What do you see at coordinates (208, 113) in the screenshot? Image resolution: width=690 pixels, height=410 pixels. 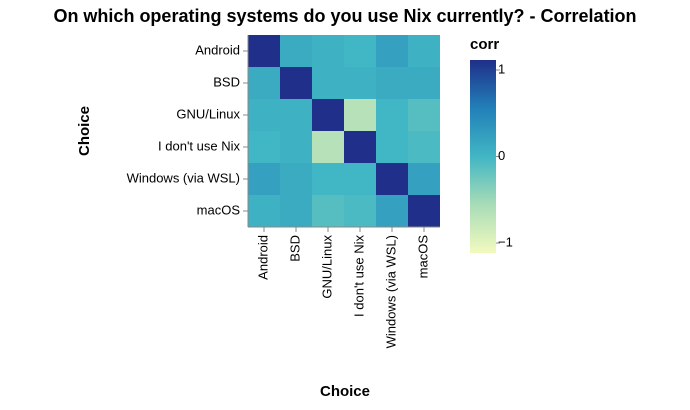 I see `y-tick-label: GNU/Linux` at bounding box center [208, 113].